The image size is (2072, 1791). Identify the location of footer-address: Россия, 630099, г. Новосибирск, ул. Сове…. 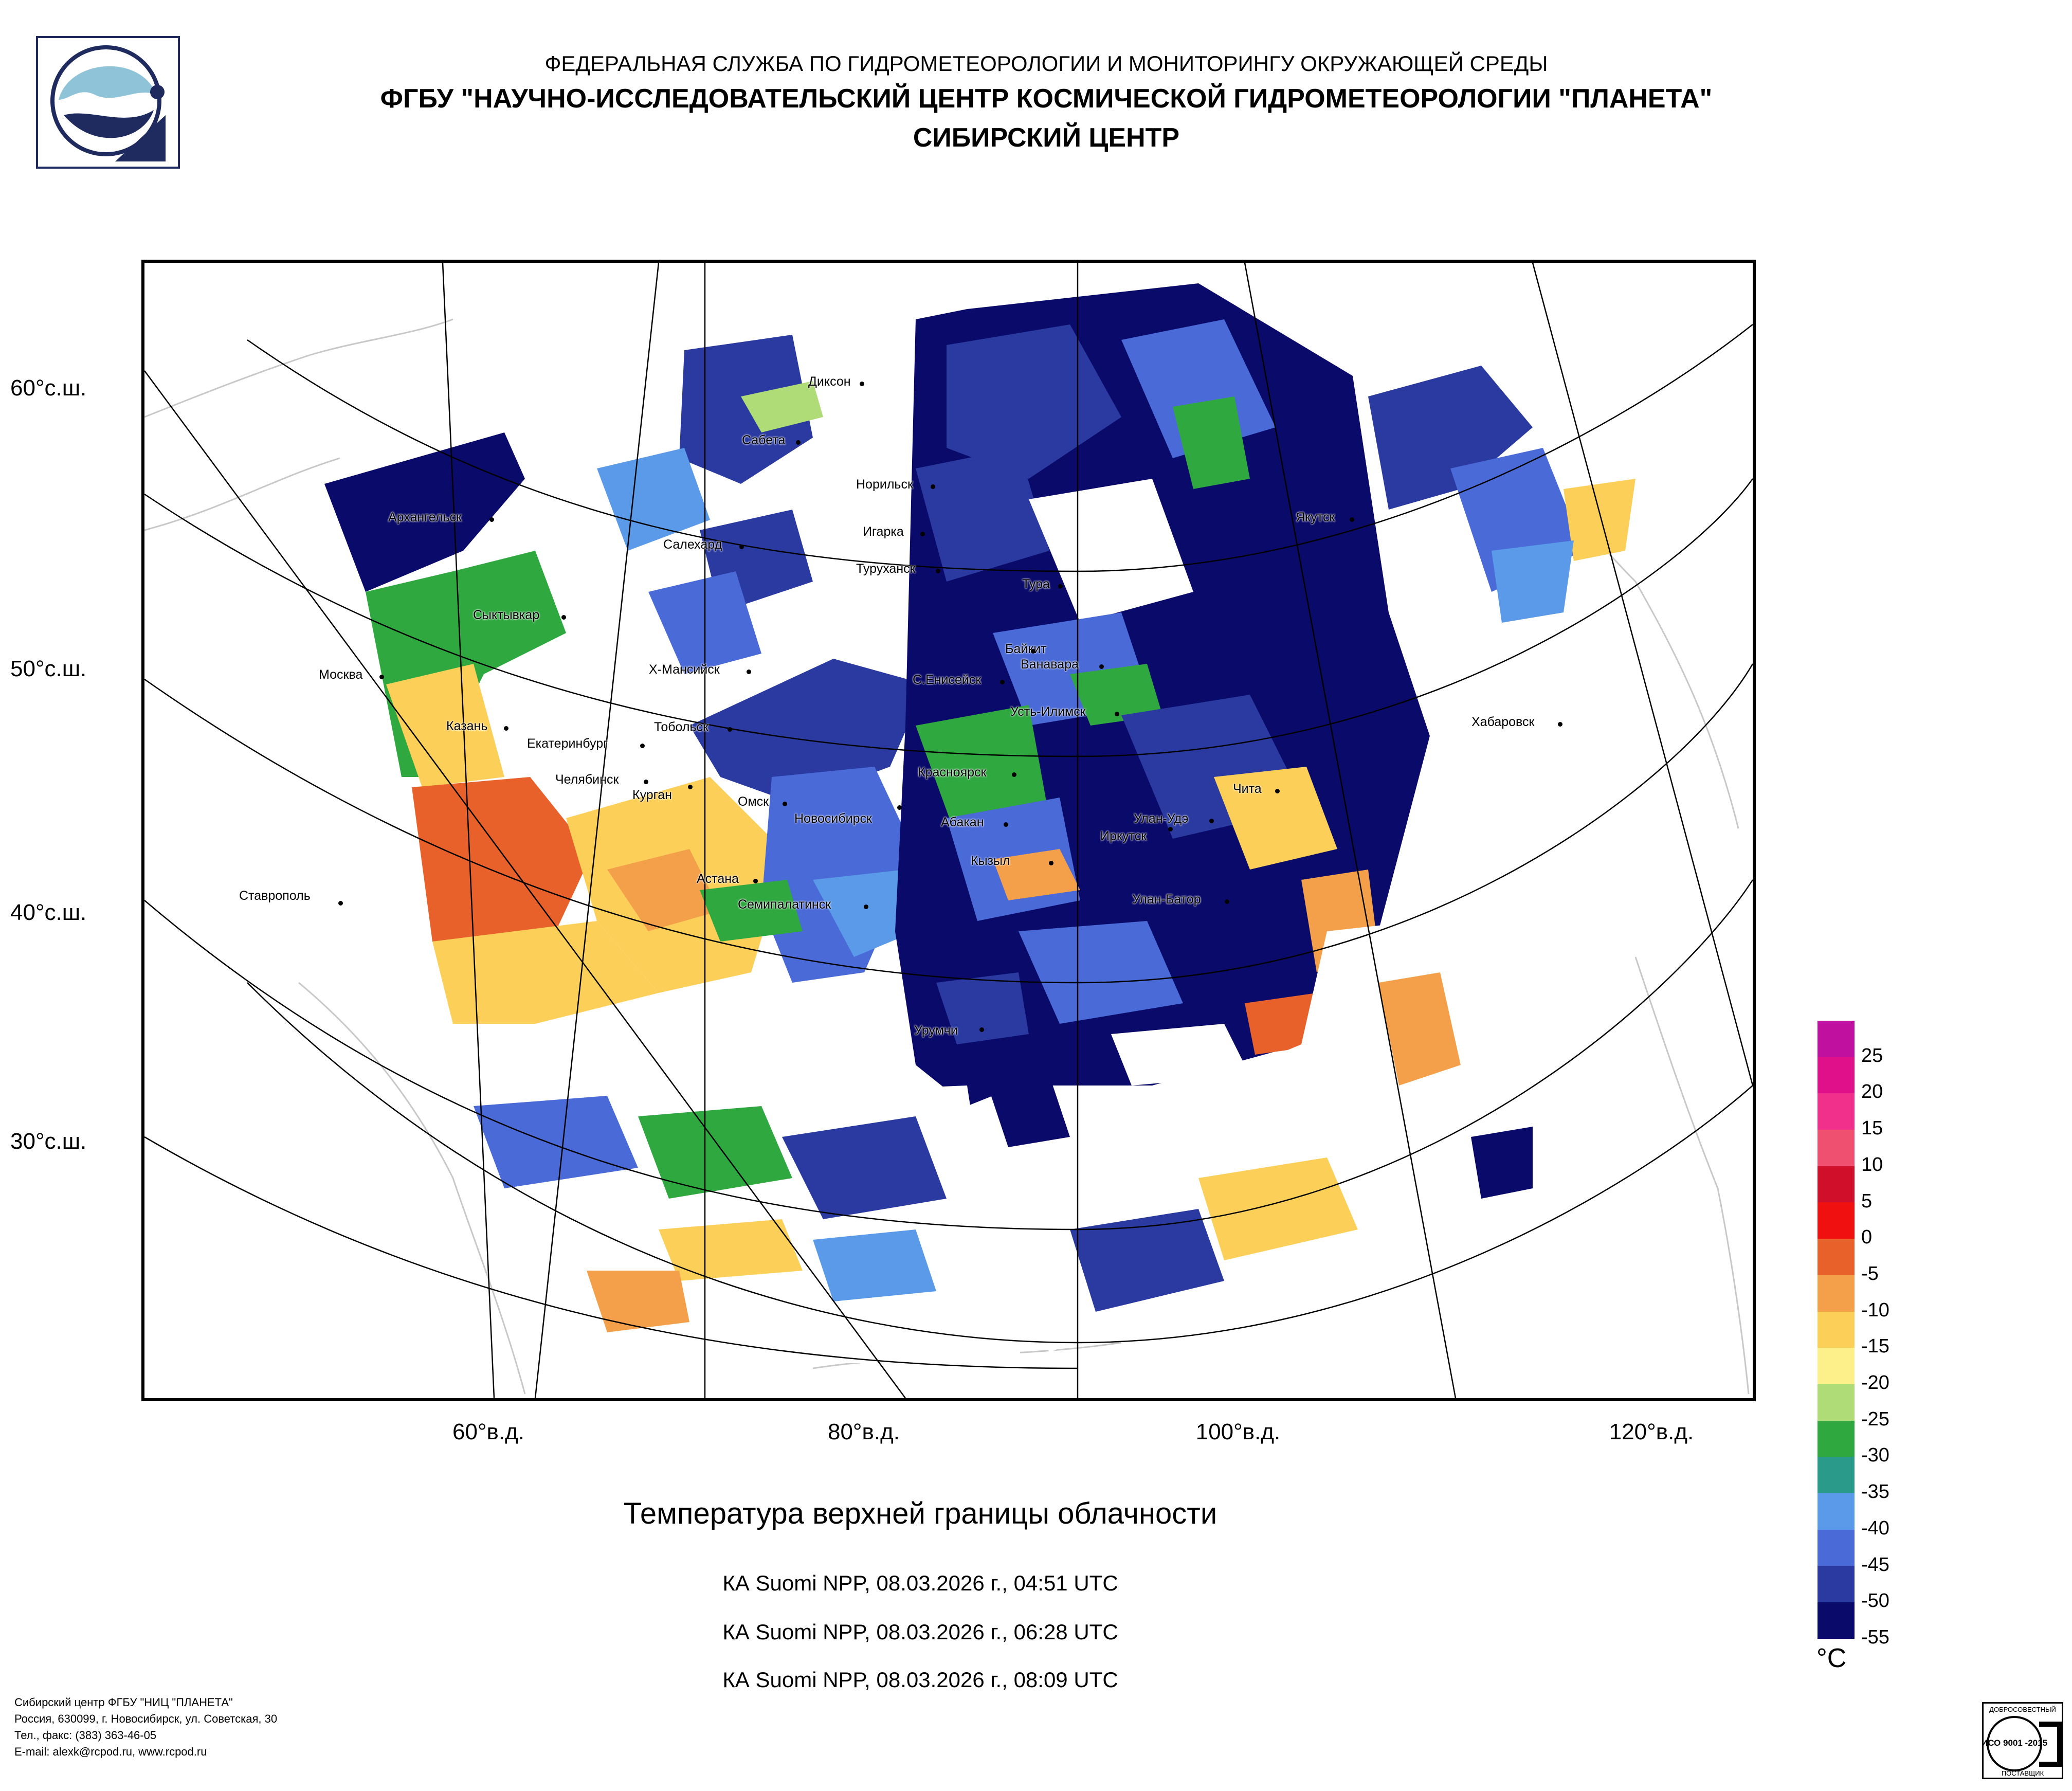
(146, 1718).